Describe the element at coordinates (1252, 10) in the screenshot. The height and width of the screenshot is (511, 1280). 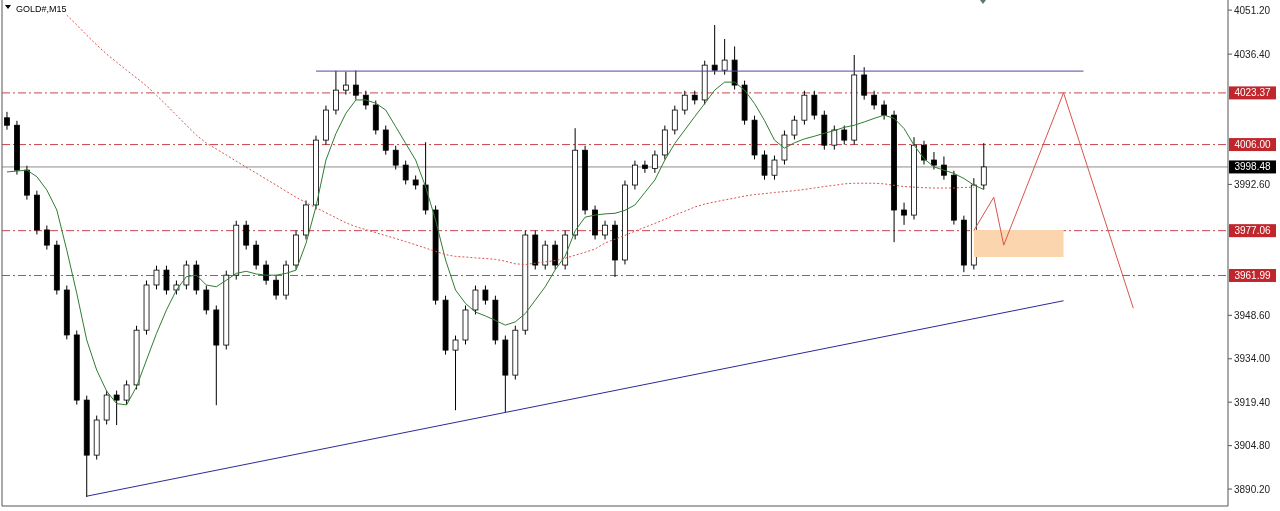
I see `y-tick-label: 4051.20` at that location.